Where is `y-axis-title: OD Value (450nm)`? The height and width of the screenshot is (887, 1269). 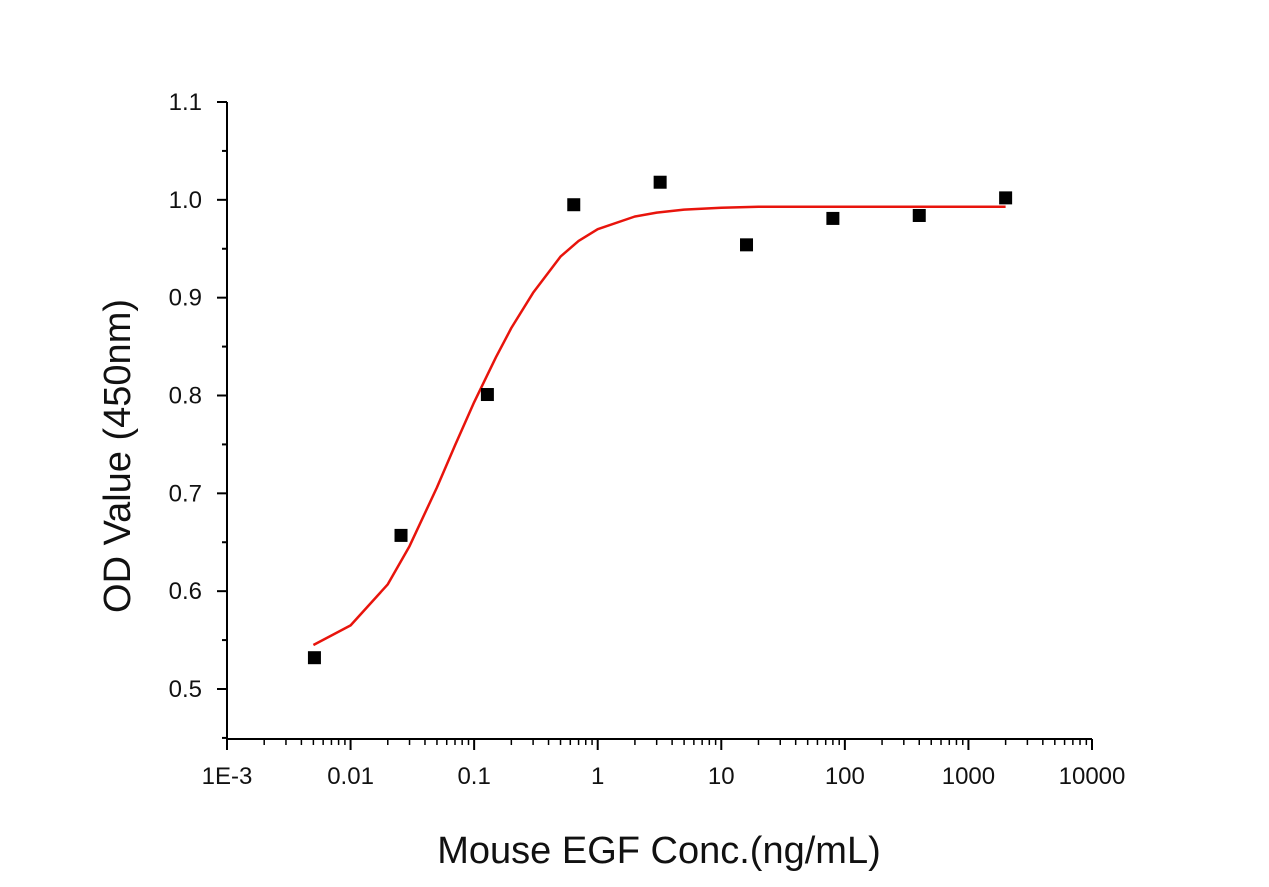 y-axis-title: OD Value (450nm) is located at coordinates (118, 456).